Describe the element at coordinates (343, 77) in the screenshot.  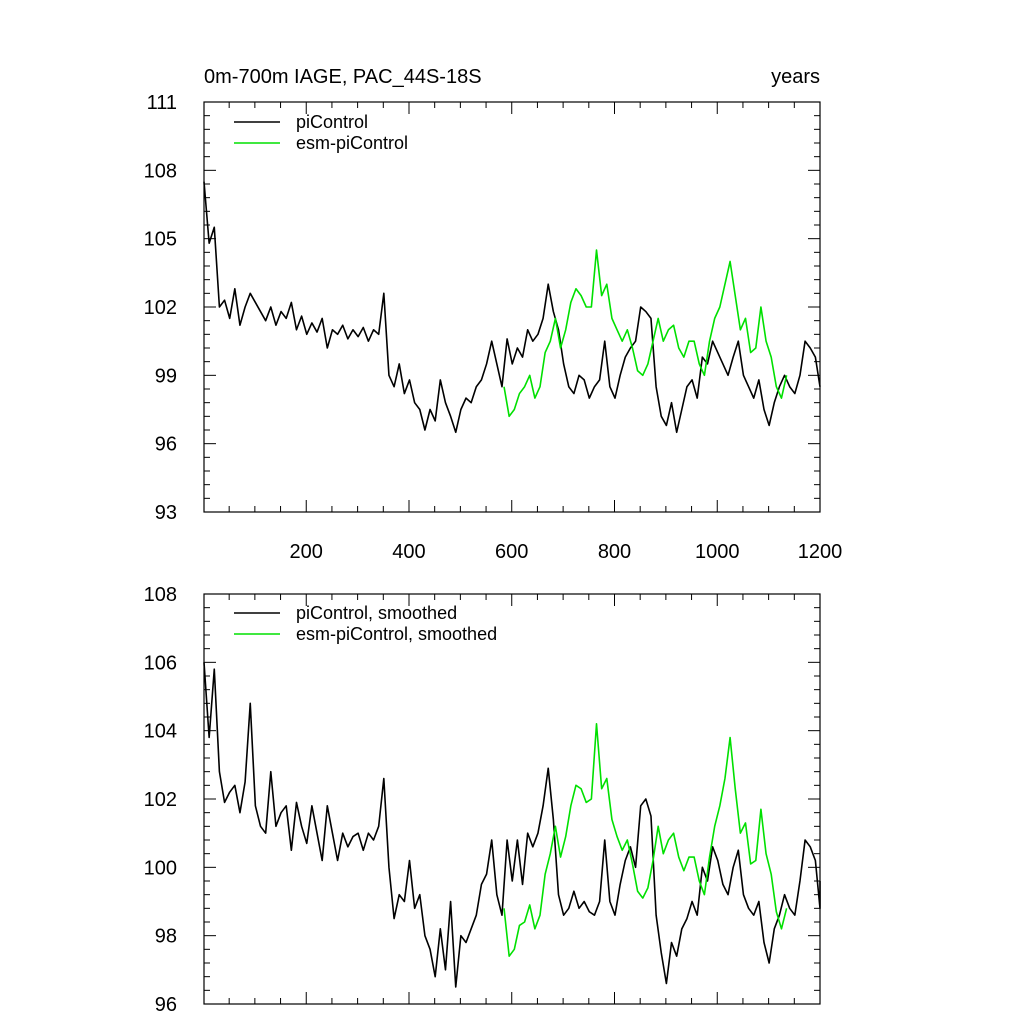
I see `chart-title: 0m-700m IAGE, PAC_44S-18S` at that location.